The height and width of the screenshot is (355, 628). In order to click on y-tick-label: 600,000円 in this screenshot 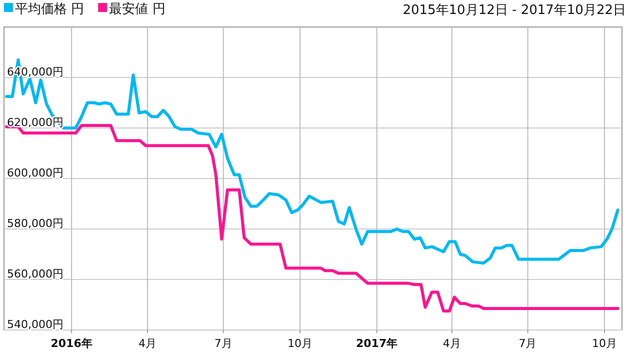, I will do `click(35, 173)`.